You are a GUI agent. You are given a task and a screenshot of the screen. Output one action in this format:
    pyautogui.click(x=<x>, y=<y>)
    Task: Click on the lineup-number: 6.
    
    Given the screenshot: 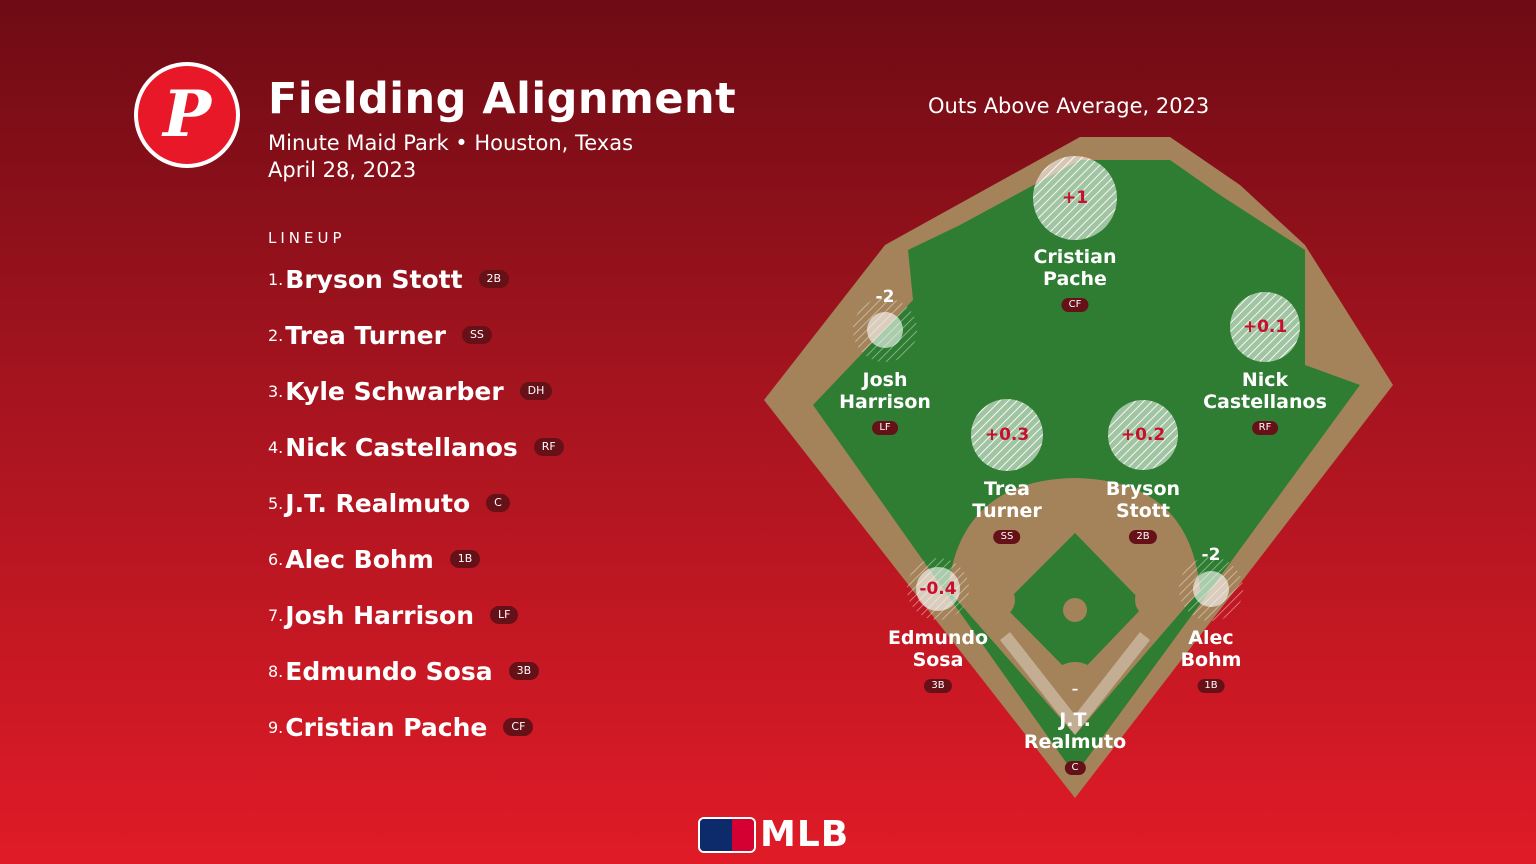 What is the action you would take?
    pyautogui.click(x=276, y=559)
    